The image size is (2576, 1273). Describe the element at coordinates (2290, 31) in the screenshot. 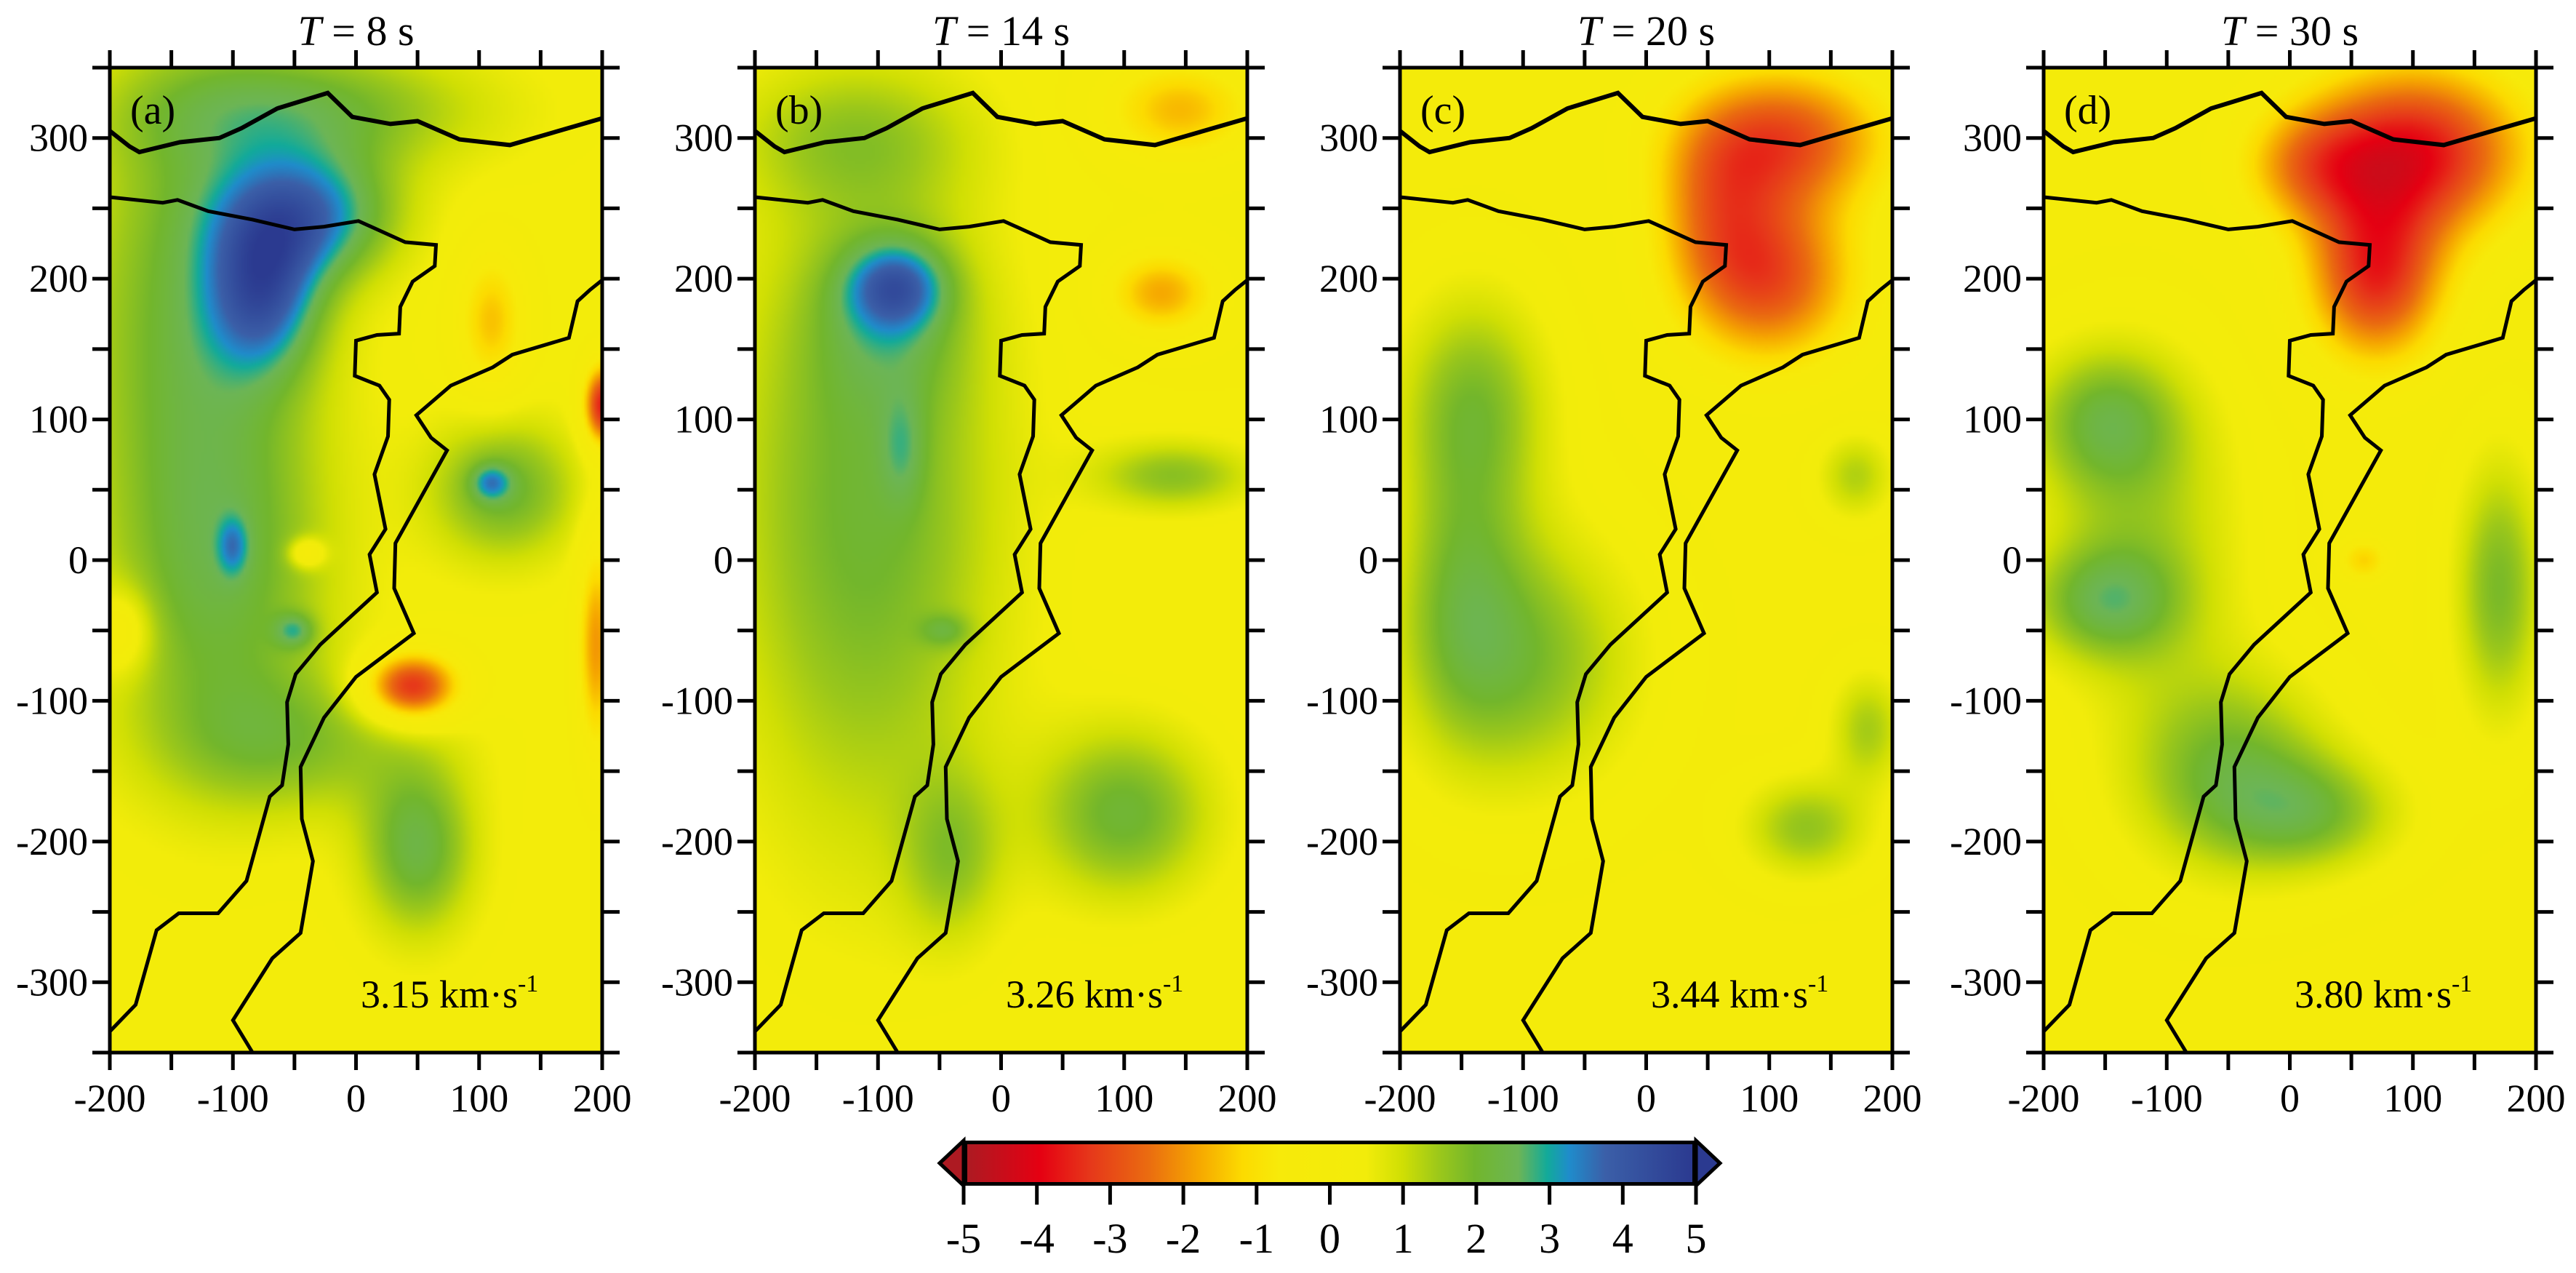

I see `panel-title: T = 30 s` at that location.